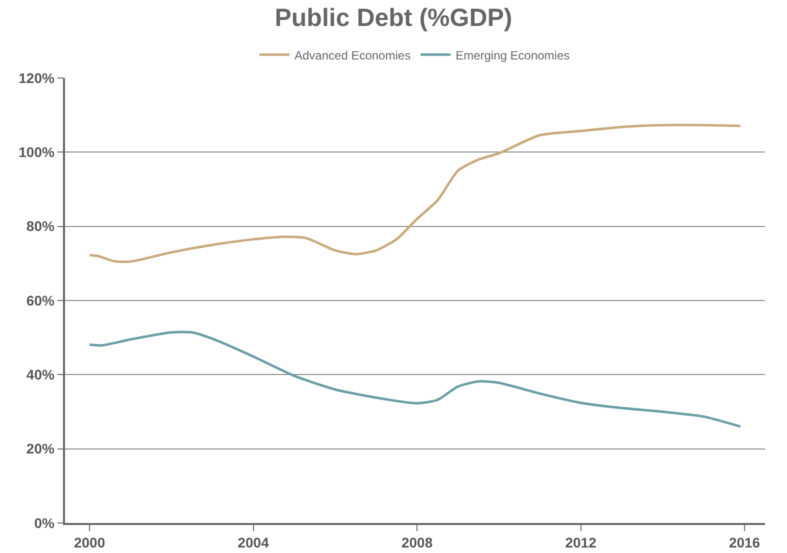 The height and width of the screenshot is (553, 787). What do you see at coordinates (90, 542) in the screenshot?
I see `x-tick-label: 2000` at bounding box center [90, 542].